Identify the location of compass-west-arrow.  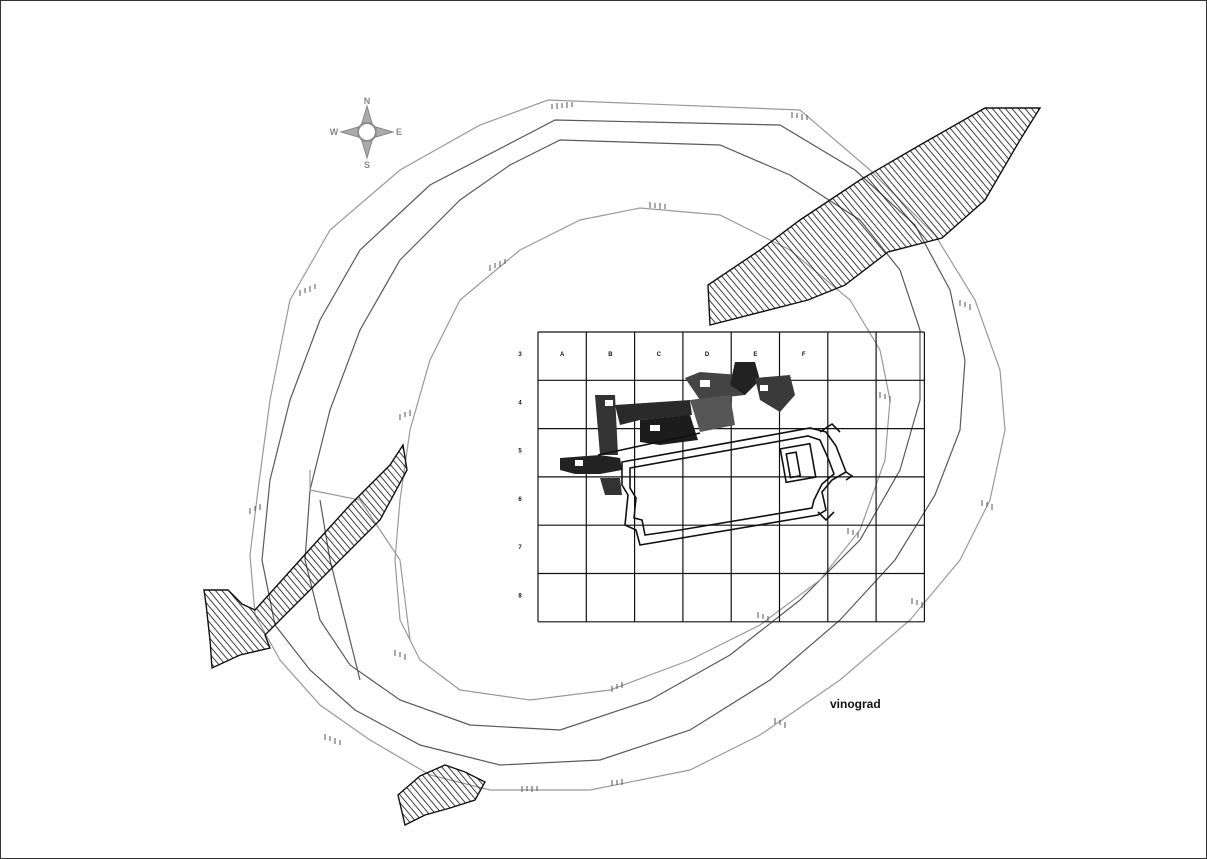
(349, 132).